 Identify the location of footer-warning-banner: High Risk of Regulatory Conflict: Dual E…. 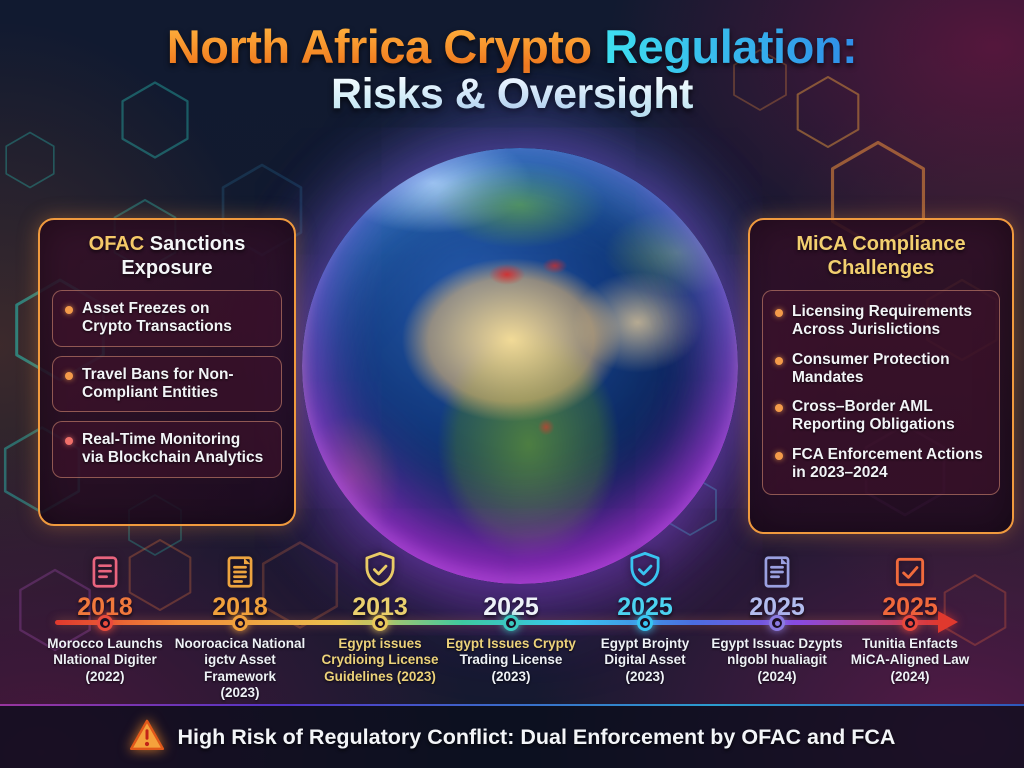
(512, 737).